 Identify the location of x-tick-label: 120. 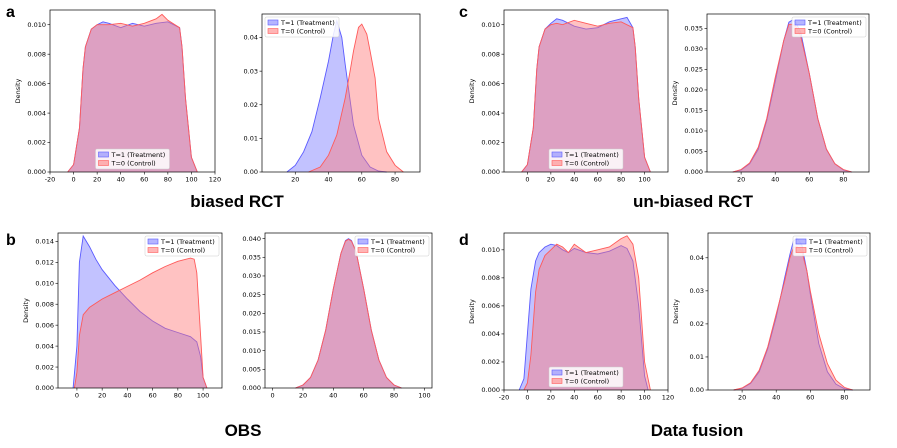
(215, 180).